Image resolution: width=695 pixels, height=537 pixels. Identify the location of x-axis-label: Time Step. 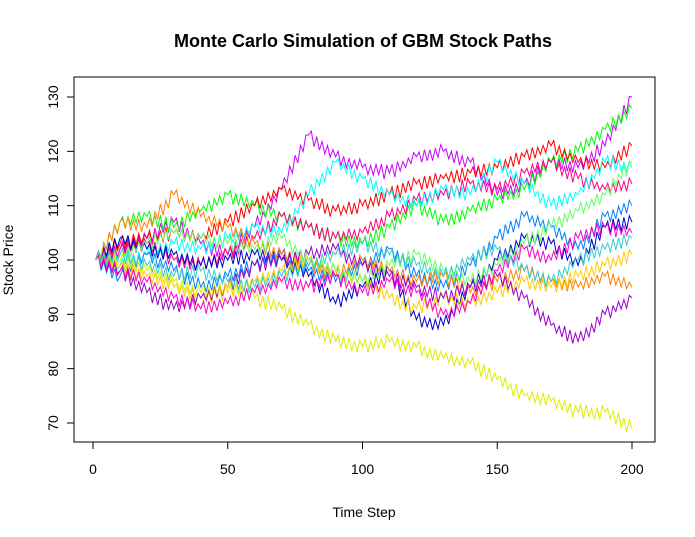
(363, 512).